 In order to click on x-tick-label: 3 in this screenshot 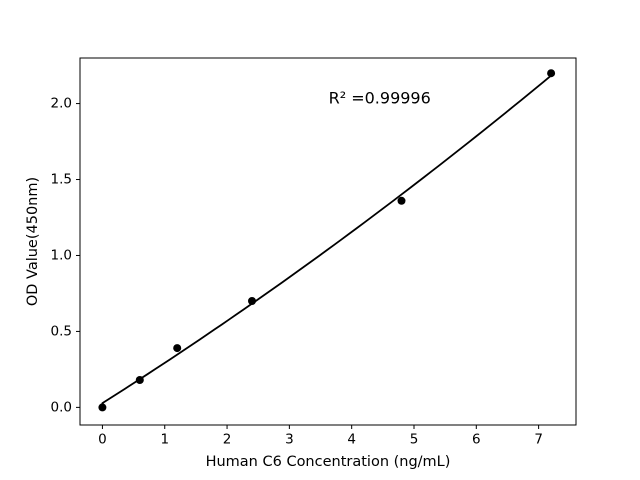, I will do `click(289, 440)`.